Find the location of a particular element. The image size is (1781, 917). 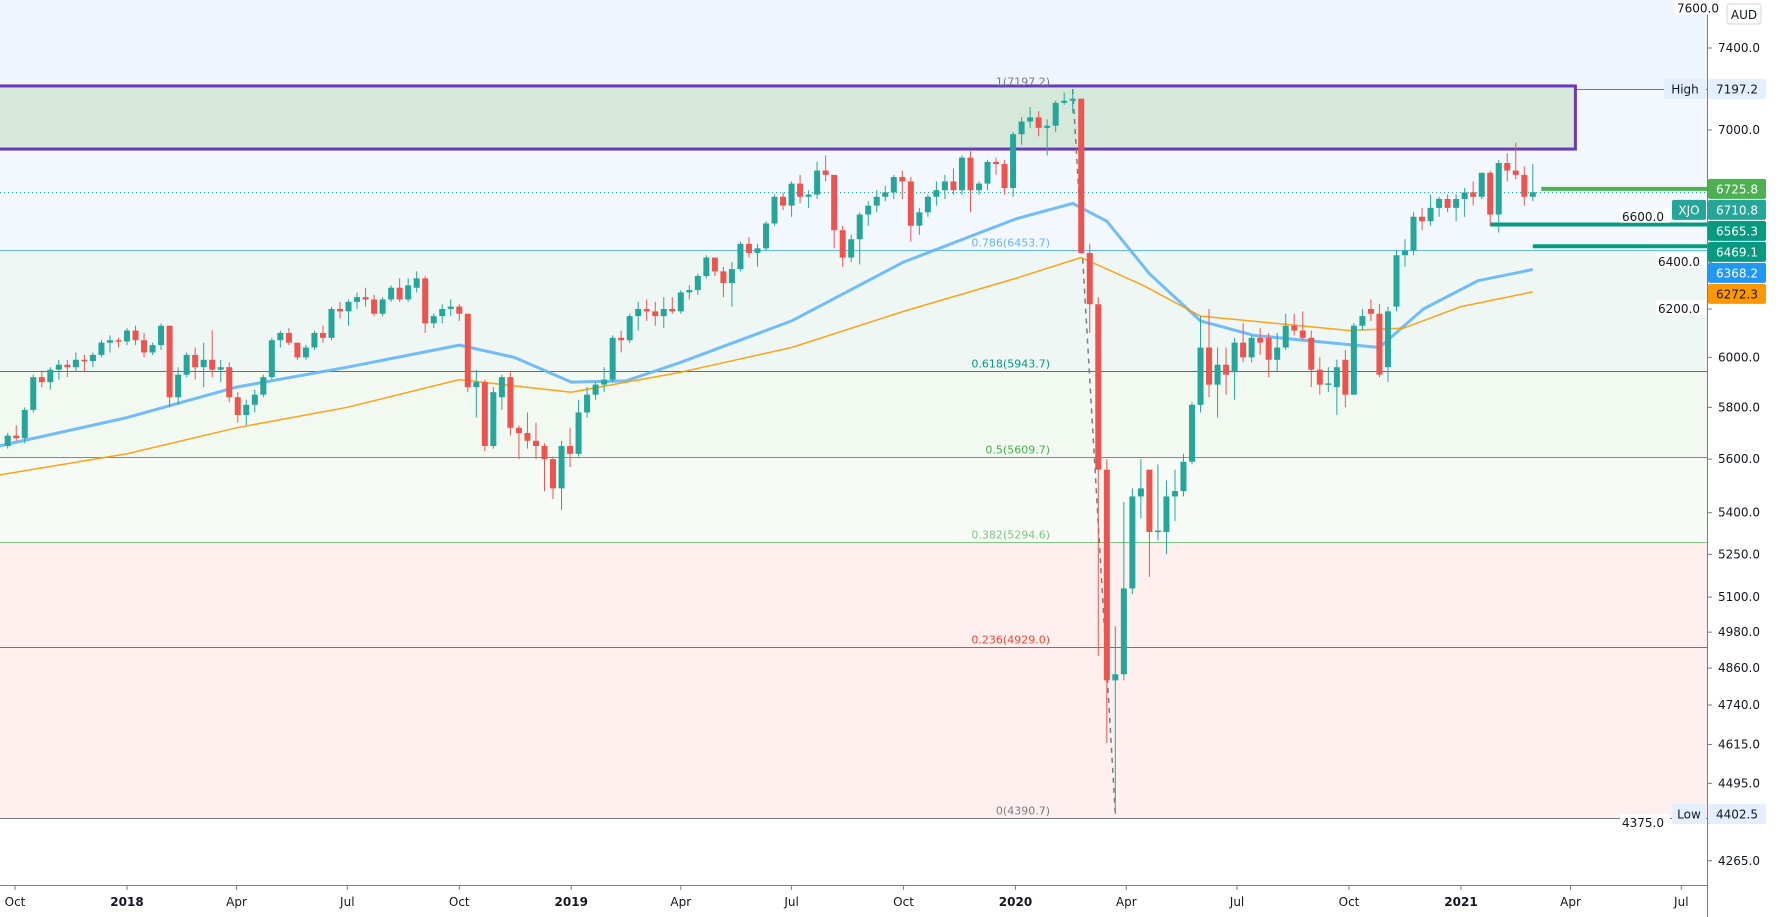

price-badge: 7197.2 High is located at coordinates (1715, 88).